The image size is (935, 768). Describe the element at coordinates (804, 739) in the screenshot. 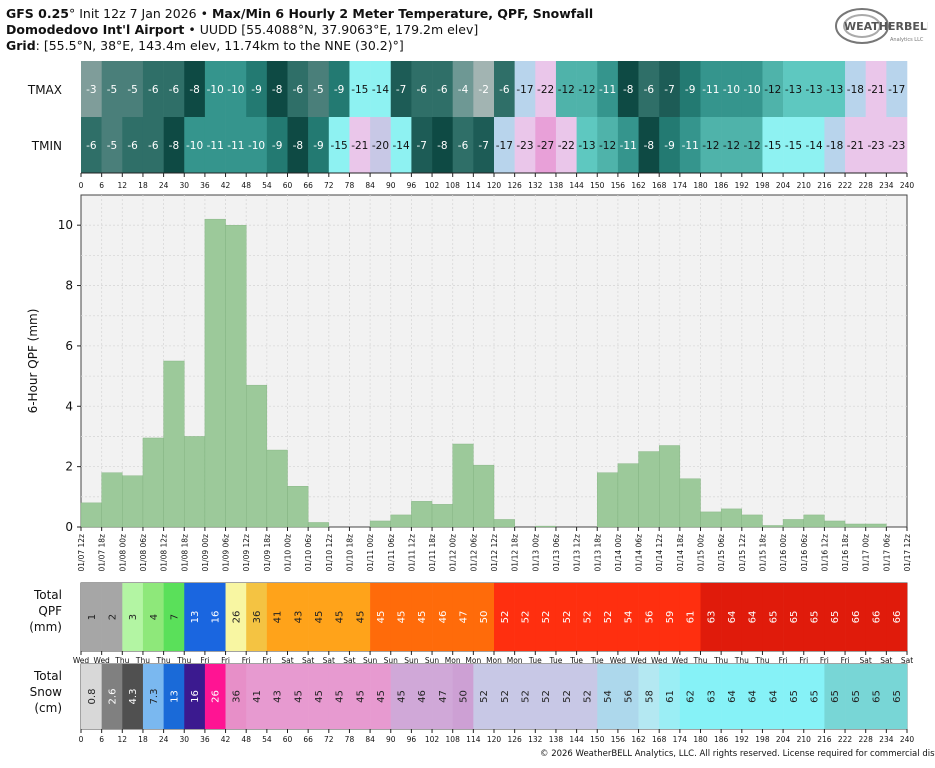

I see `total-snow-tick-label: 210` at that location.